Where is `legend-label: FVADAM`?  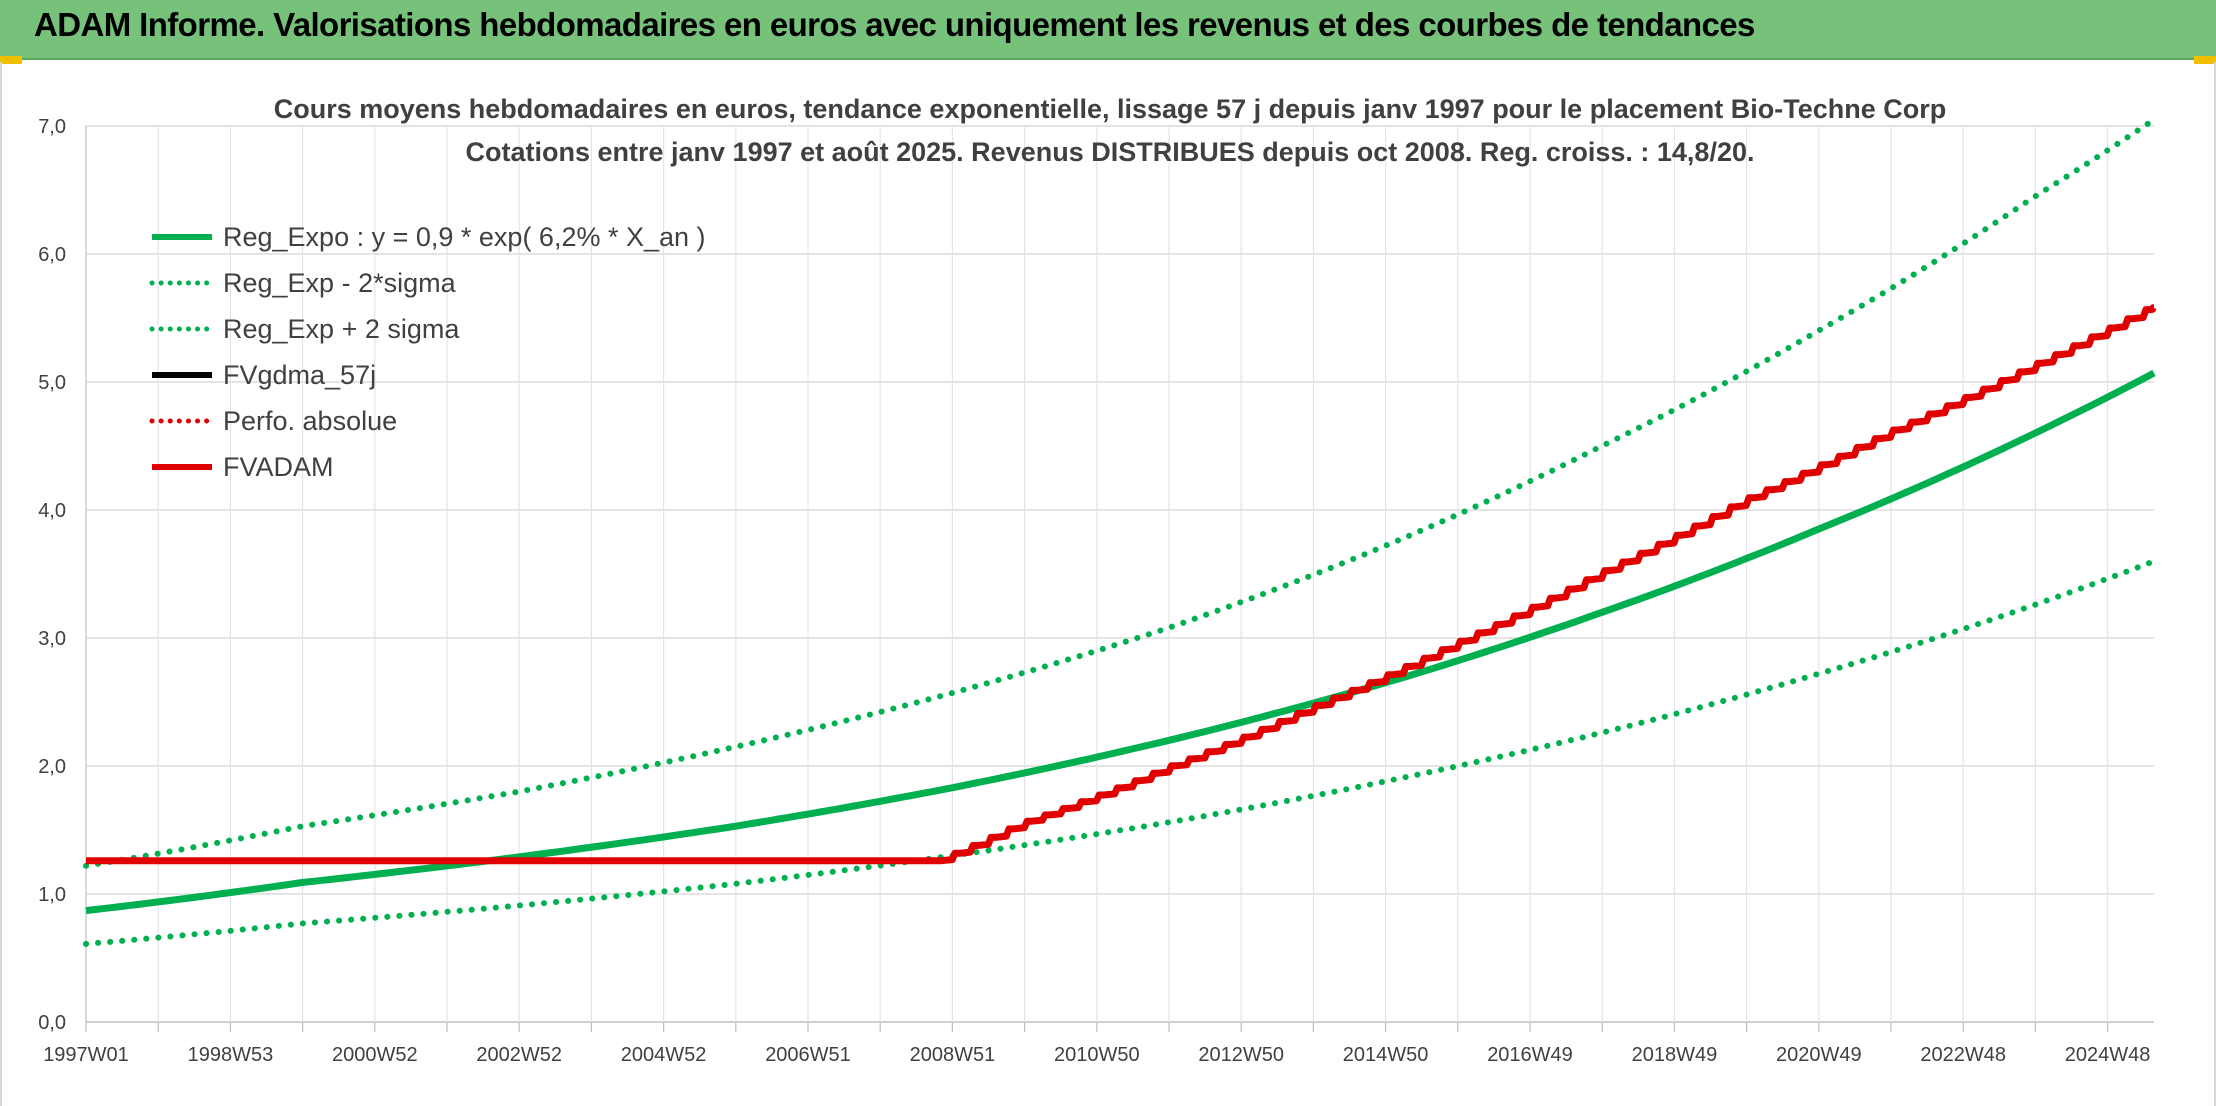
legend-label: FVADAM is located at coordinates (278, 467).